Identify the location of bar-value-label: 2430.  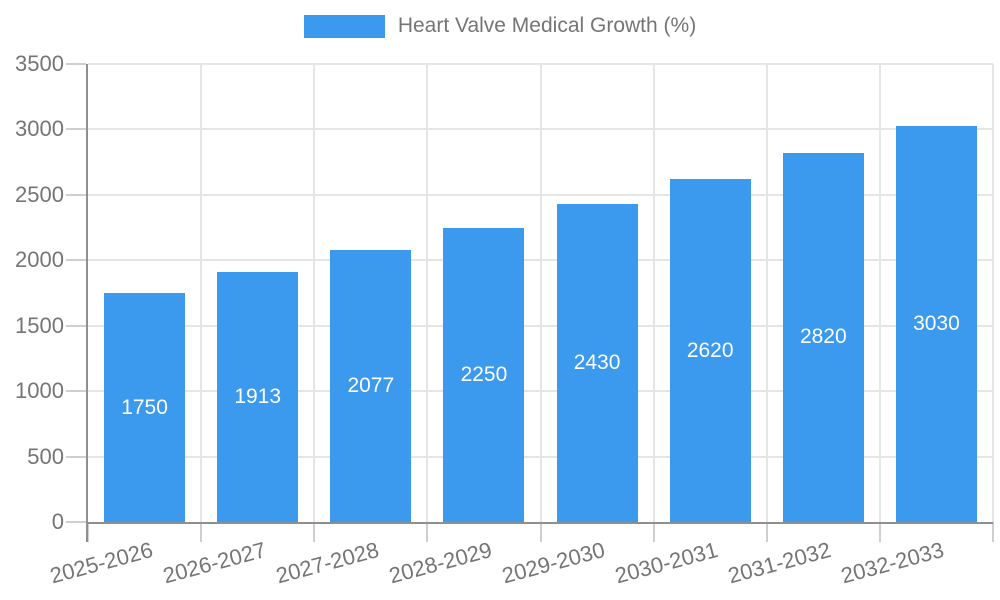
(597, 362).